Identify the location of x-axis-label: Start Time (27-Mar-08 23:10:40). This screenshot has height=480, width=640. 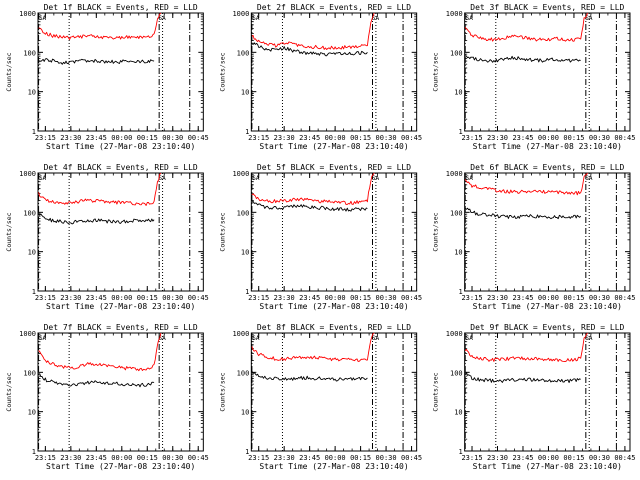
(547, 146).